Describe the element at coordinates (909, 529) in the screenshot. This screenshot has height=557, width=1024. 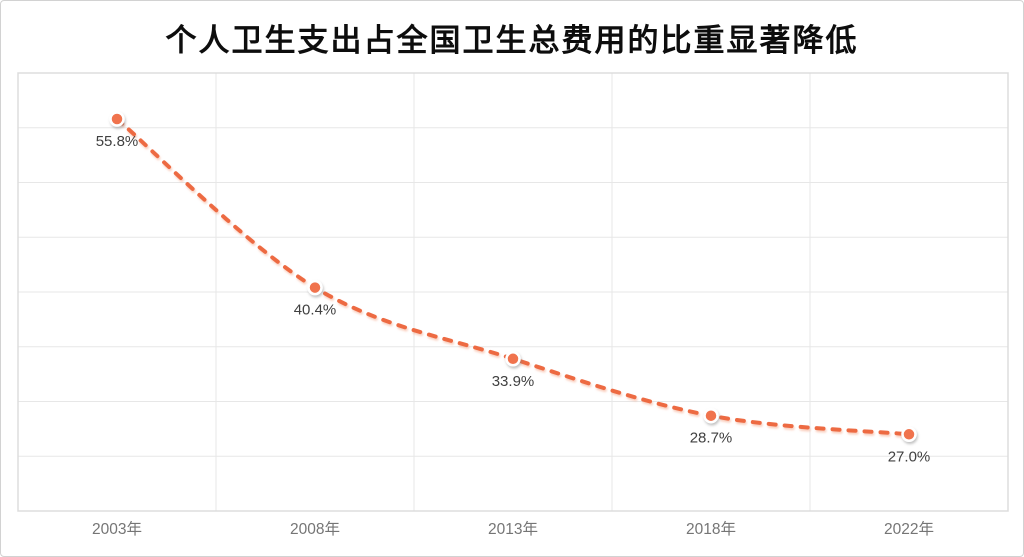
I see `x-axis-tick-label: 2022年` at that location.